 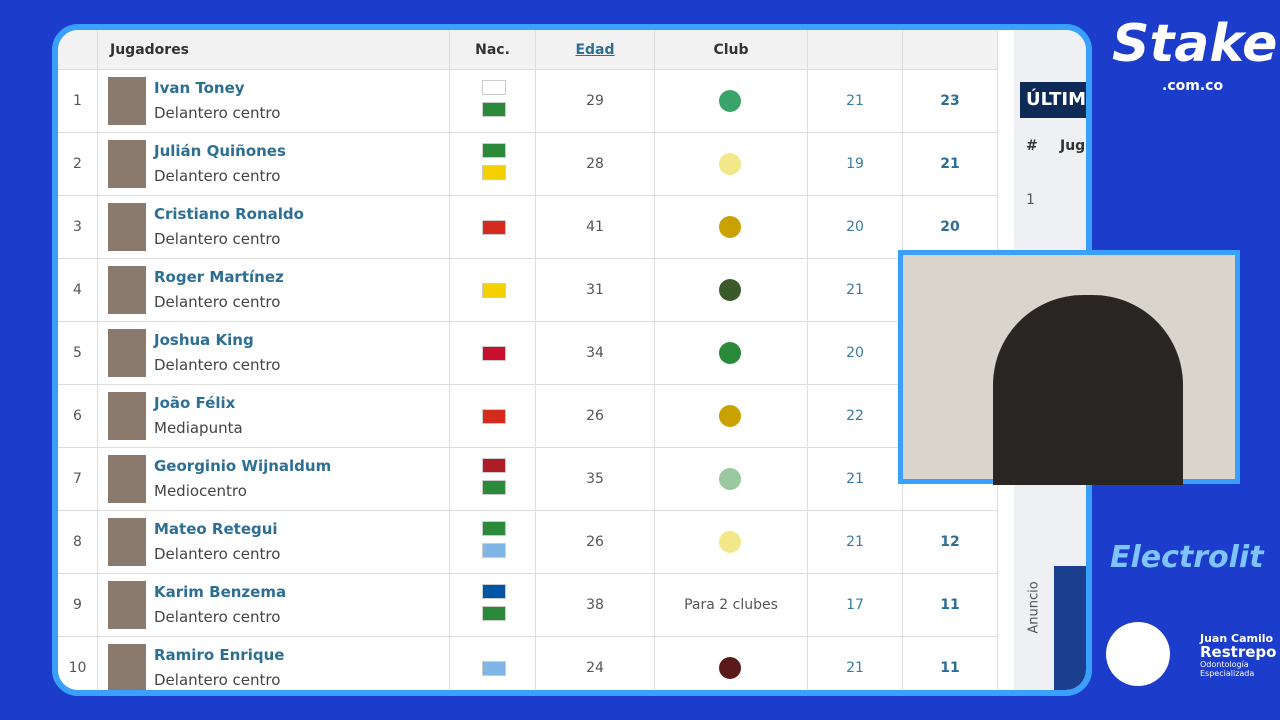 I want to click on player-name: Ramiro Enrique, so click(x=219, y=655).